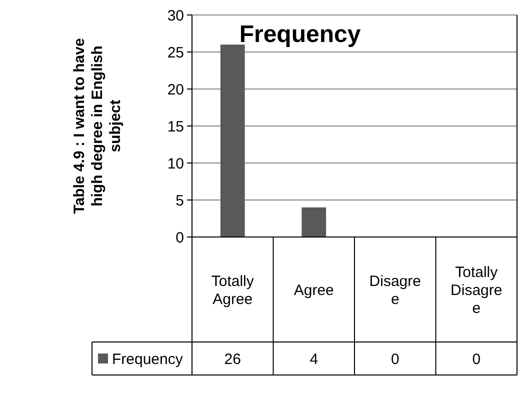 The height and width of the screenshot is (412, 529). Describe the element at coordinates (175, 127) in the screenshot. I see `y-tick-label: 15` at that location.